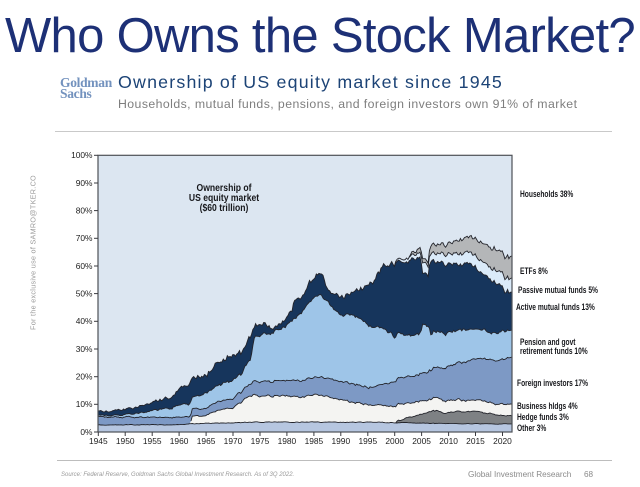 This screenshot has height=487, width=640. I want to click on svg-text: 2020, so click(502, 441).